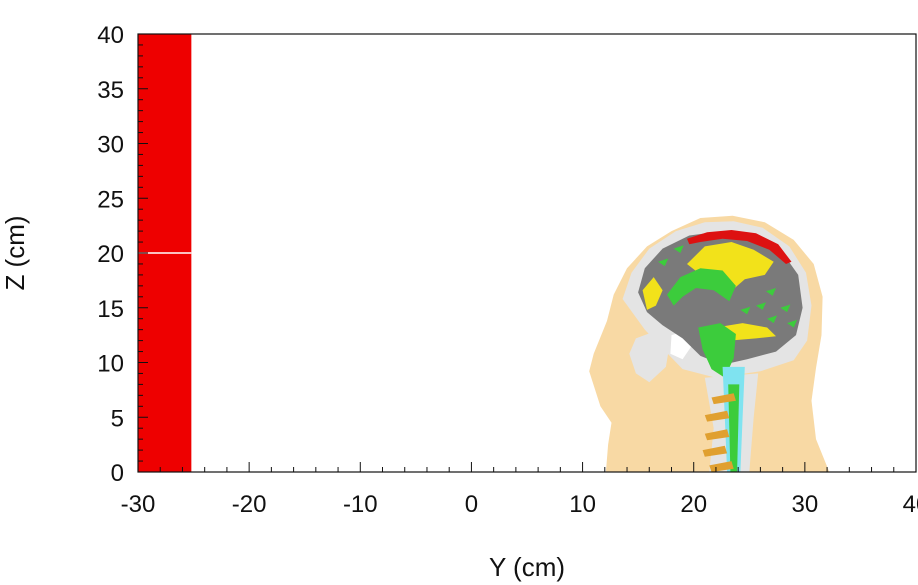 The image size is (918, 585). I want to click on x-axis-ticks: -30 -20 -10 0 10 20 30 40, so click(519, 490).